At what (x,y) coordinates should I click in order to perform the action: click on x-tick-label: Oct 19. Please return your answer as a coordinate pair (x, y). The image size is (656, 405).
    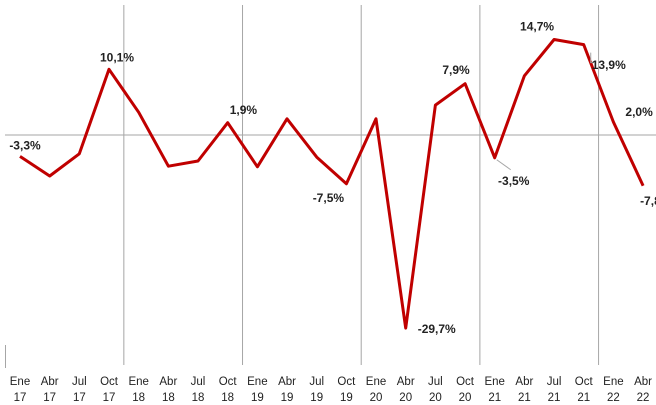
    Looking at the image, I should click on (346, 390).